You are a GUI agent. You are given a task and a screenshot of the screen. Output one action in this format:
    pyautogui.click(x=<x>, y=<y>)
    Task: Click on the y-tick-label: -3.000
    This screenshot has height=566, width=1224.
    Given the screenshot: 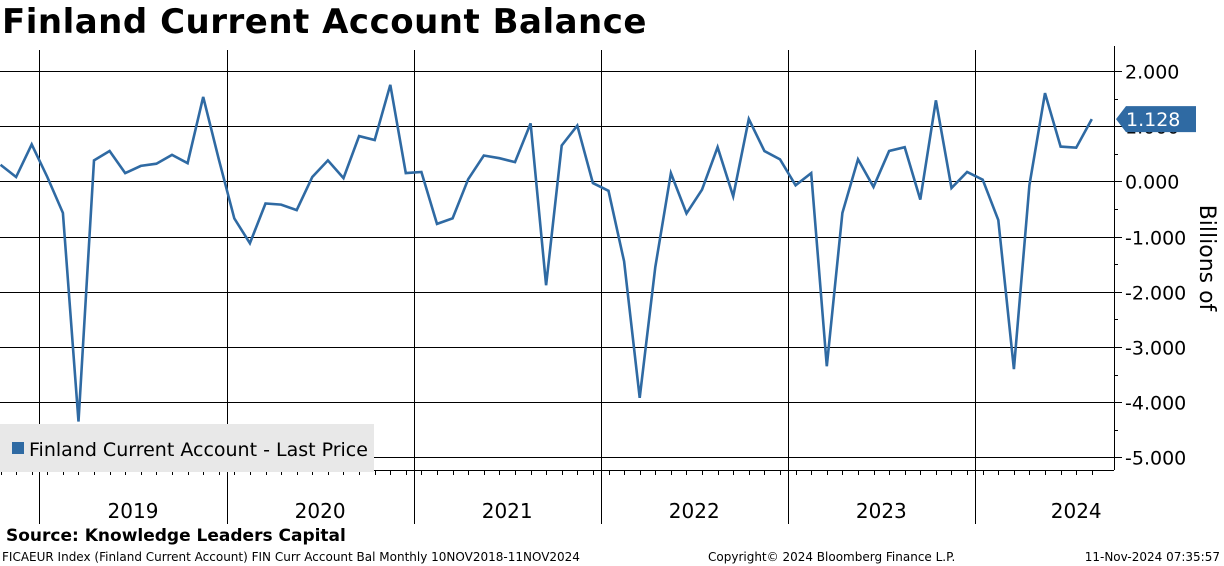 What is the action you would take?
    pyautogui.click(x=1155, y=349)
    